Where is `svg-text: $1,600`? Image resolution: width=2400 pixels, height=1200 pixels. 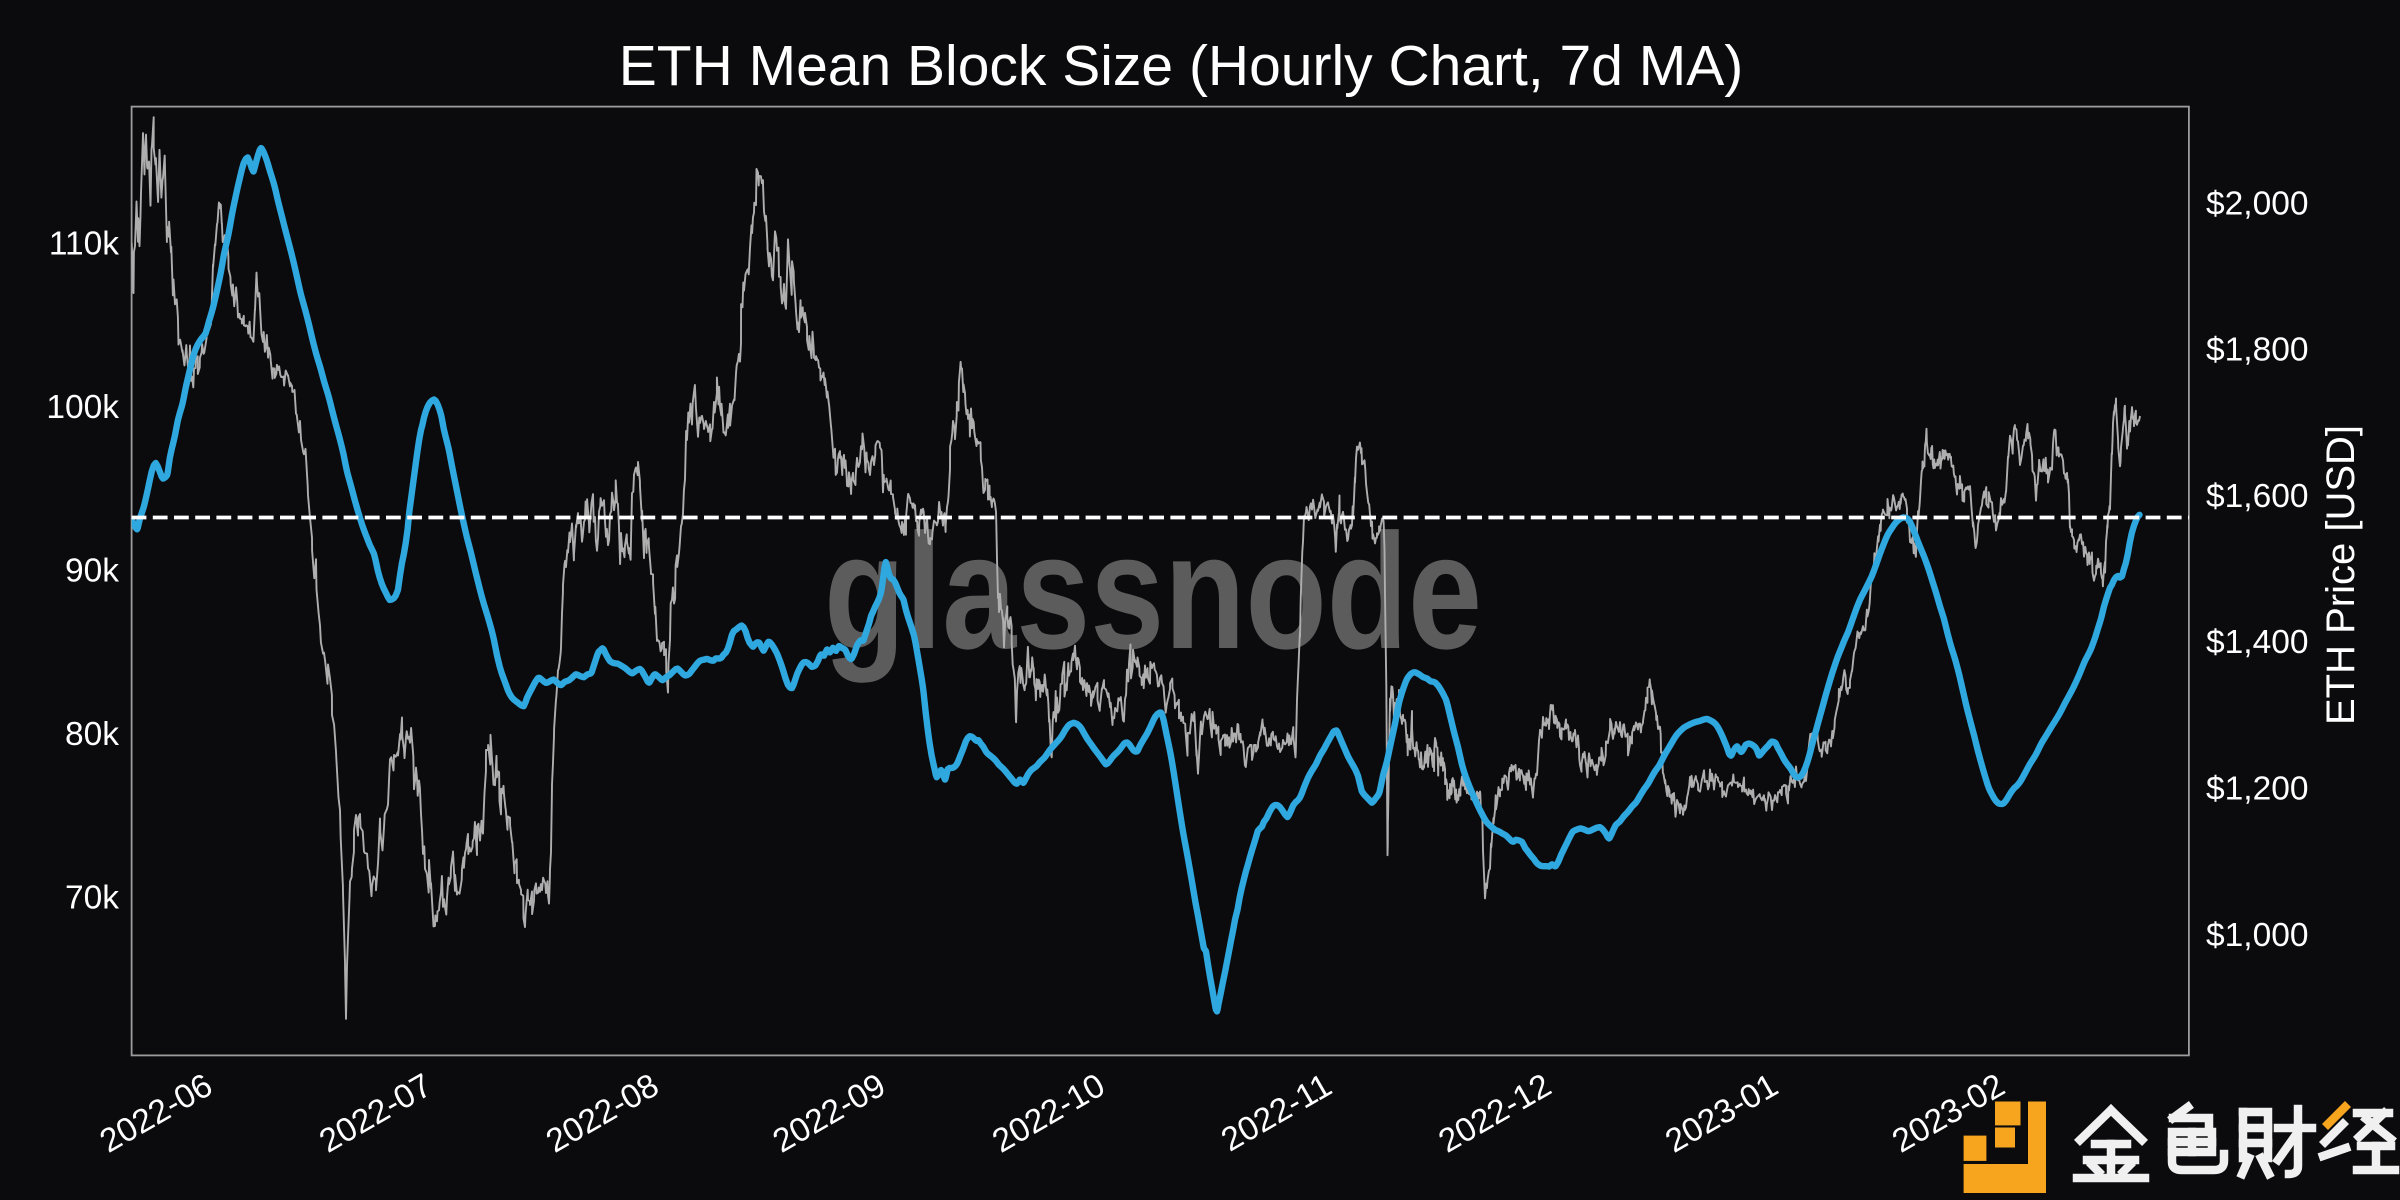
svg-text: $1,600 is located at coordinates (2257, 496).